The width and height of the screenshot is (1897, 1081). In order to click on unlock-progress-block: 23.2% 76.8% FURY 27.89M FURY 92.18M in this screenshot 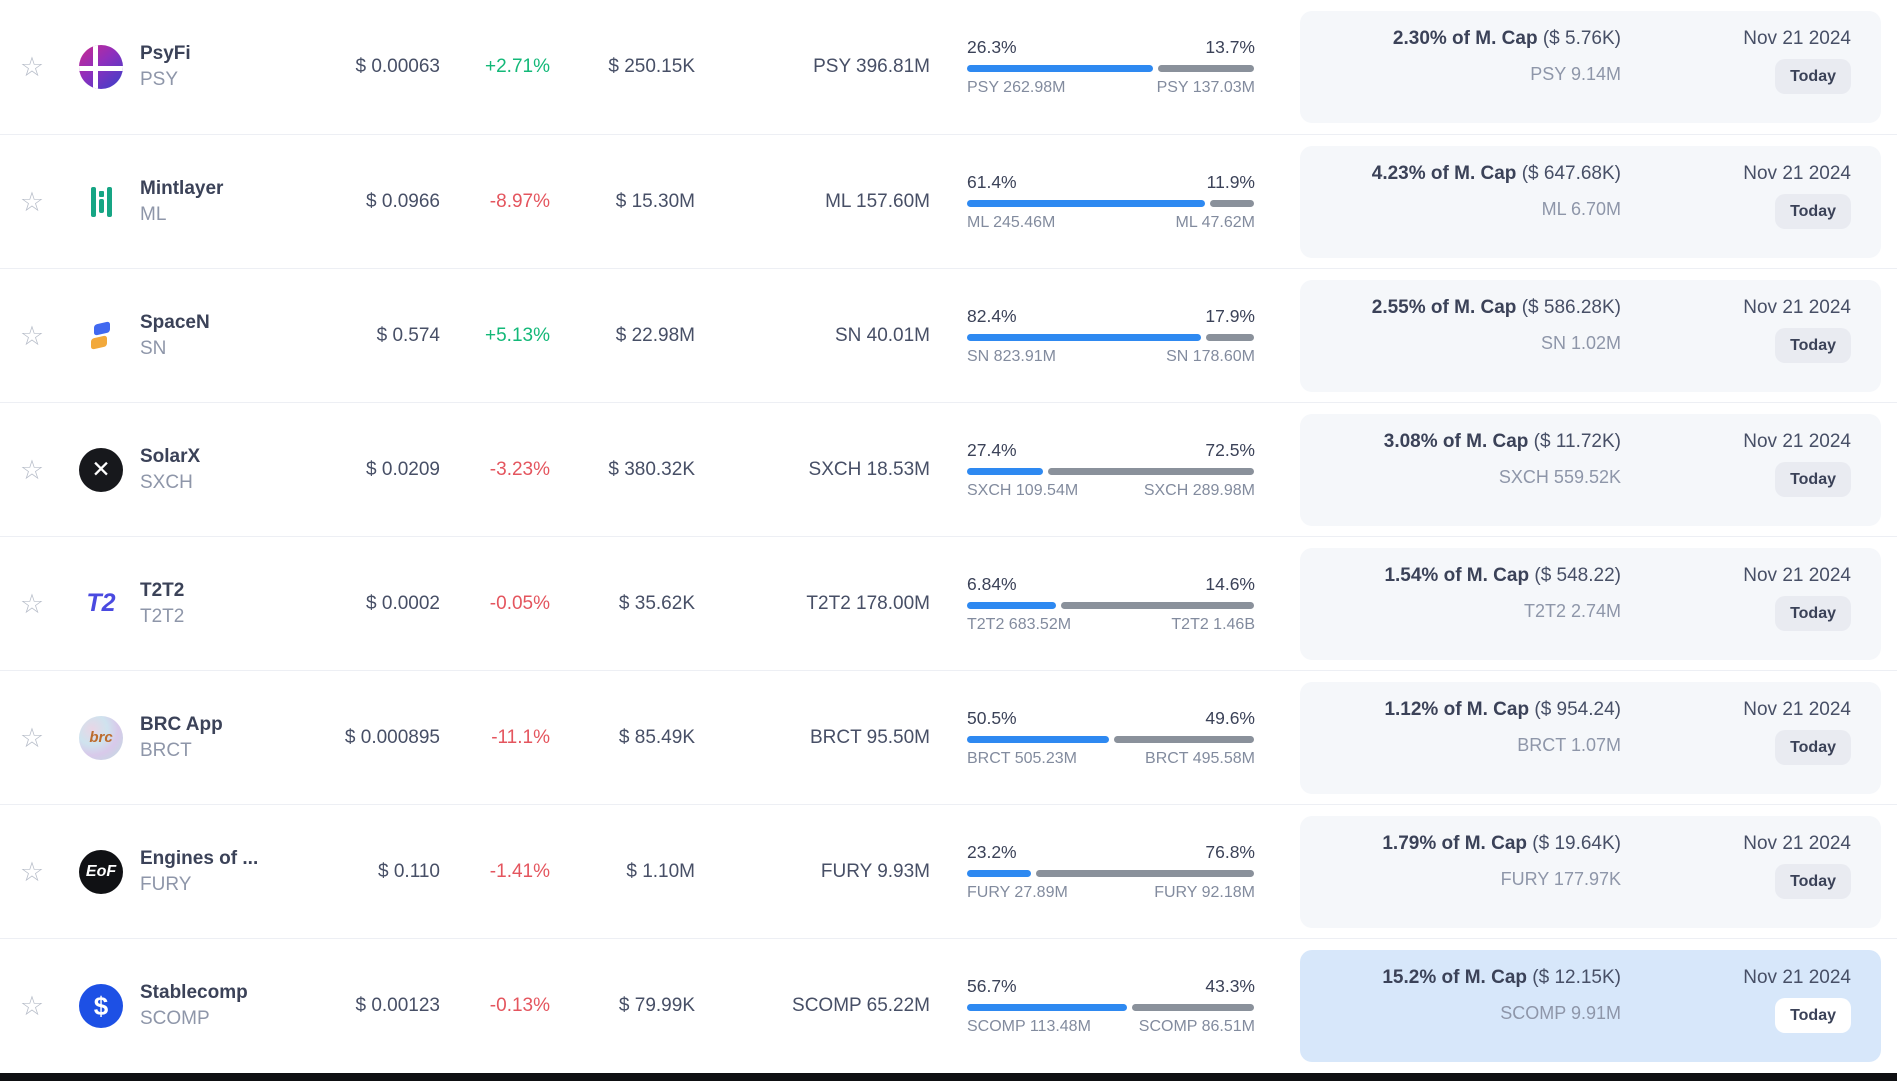, I will do `click(1111, 872)`.